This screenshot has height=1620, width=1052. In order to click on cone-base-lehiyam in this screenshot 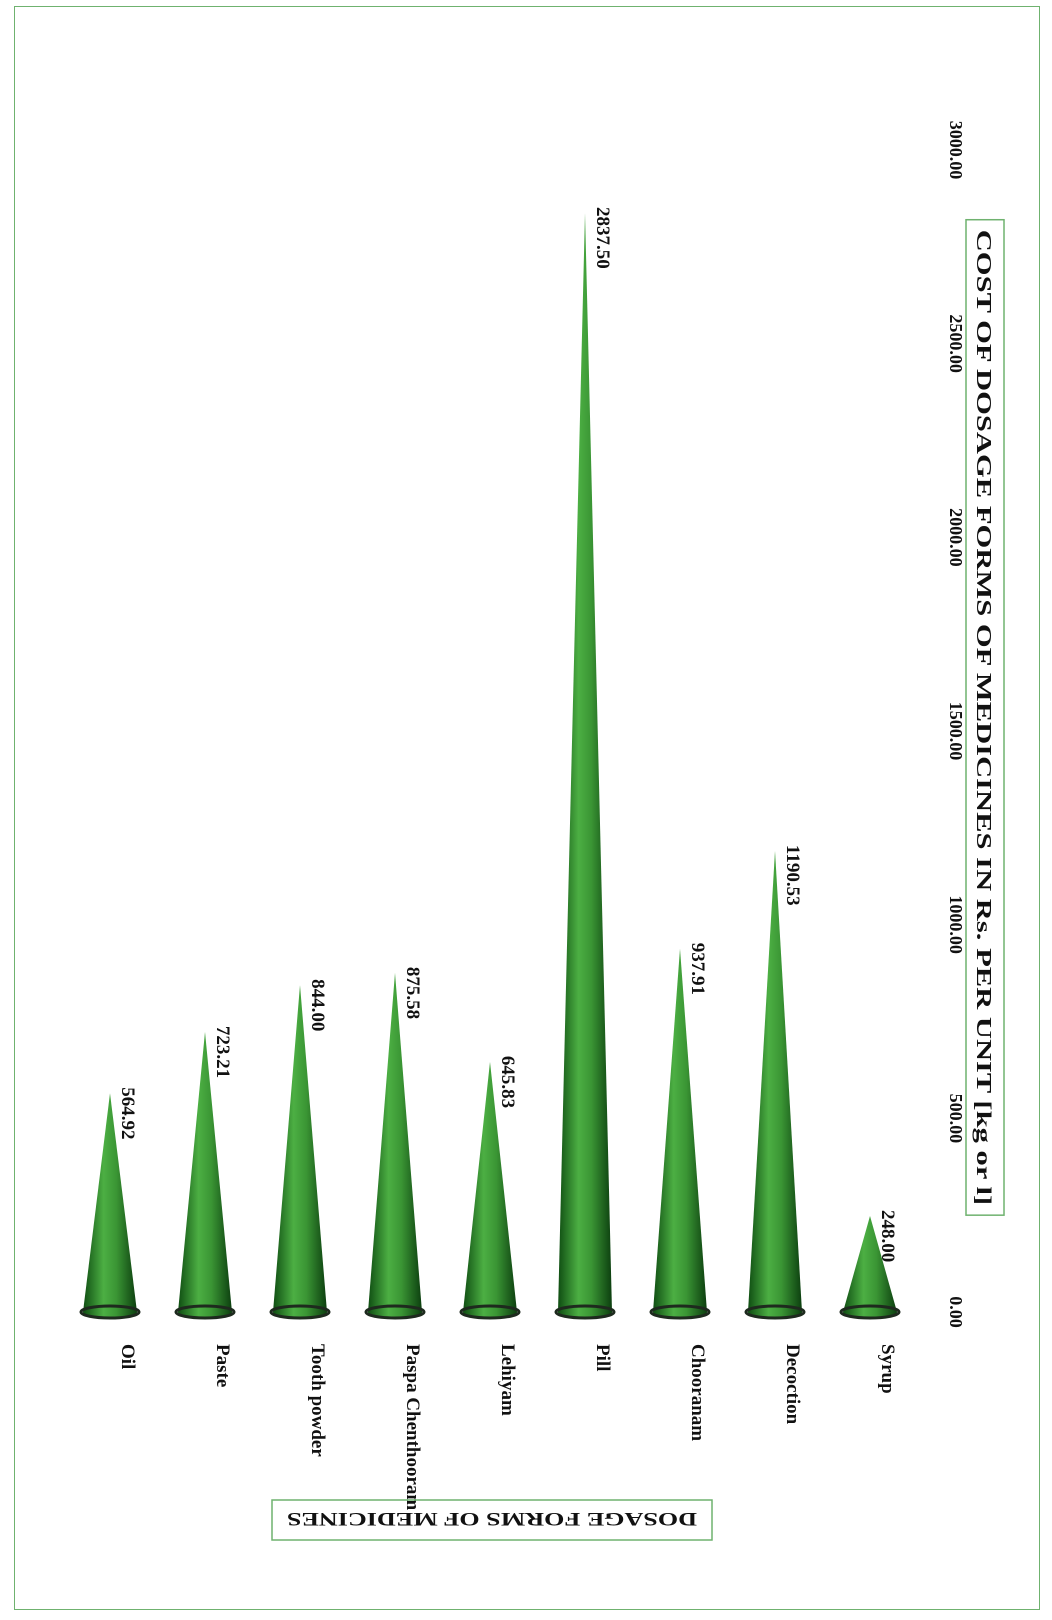, I will do `click(490, 1312)`.